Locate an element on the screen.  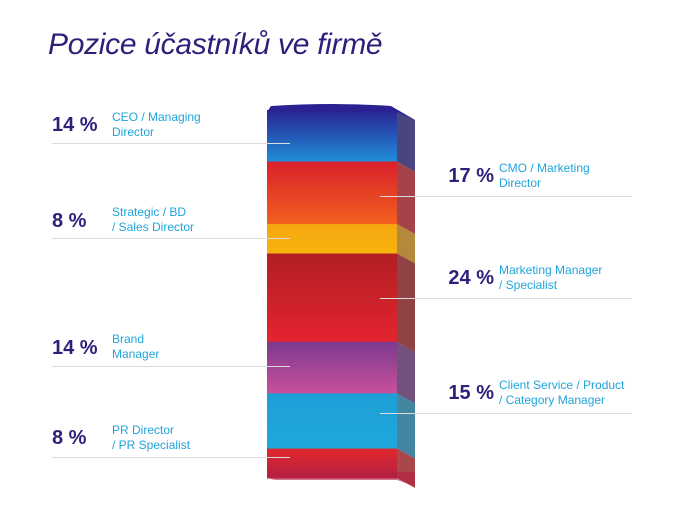
category-label-ceo: CEO / Managing Director is located at coordinates (156, 124).